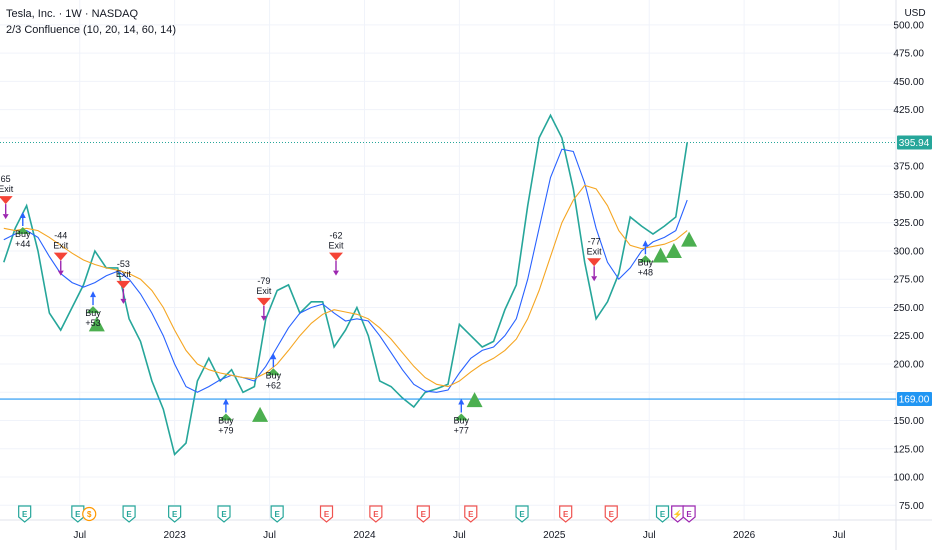  Describe the element at coordinates (22, 244) in the screenshot. I see `signal-pnl-label: +44` at that location.